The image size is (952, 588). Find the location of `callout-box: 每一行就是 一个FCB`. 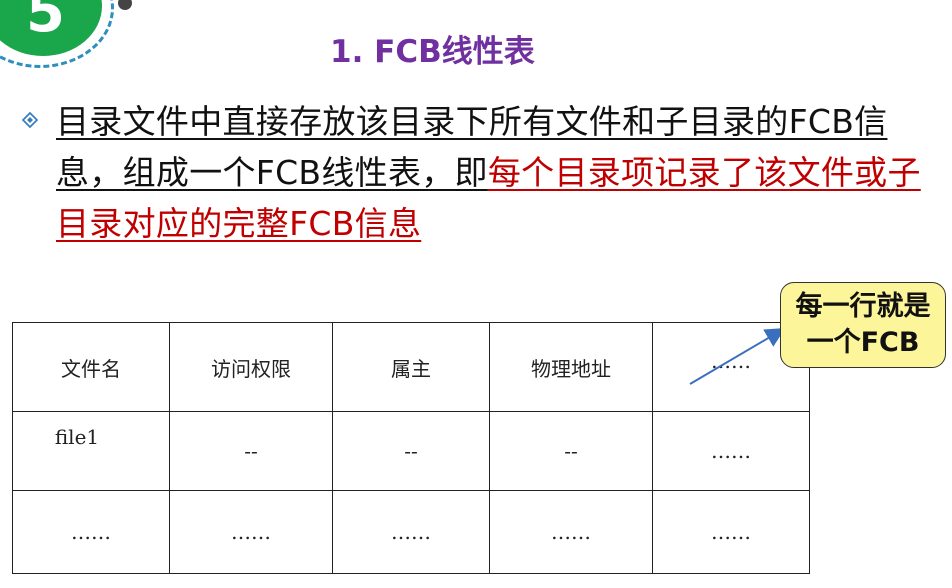

callout-box: 每一行就是 一个FCB is located at coordinates (863, 325).